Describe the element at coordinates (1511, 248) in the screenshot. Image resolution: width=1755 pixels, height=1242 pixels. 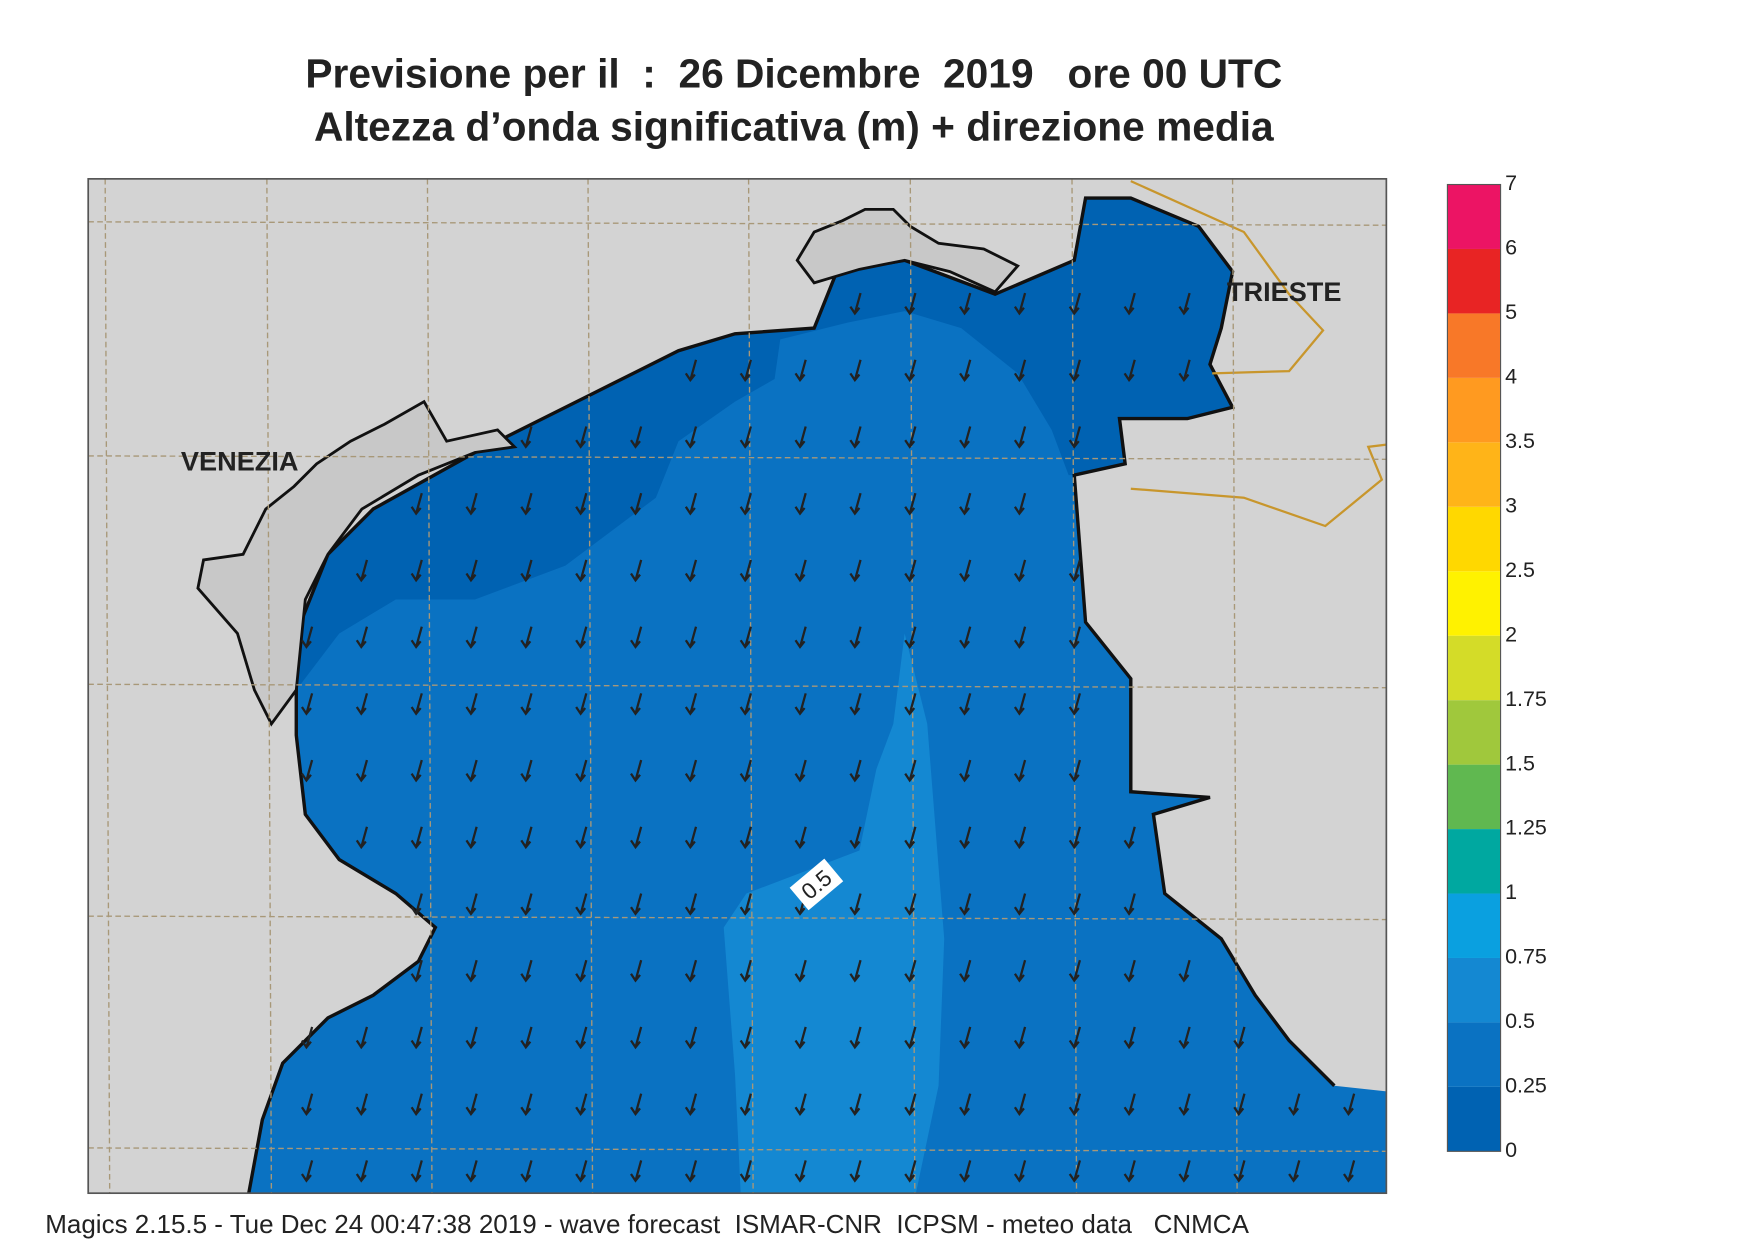
I see `colorbar-label: 6` at that location.